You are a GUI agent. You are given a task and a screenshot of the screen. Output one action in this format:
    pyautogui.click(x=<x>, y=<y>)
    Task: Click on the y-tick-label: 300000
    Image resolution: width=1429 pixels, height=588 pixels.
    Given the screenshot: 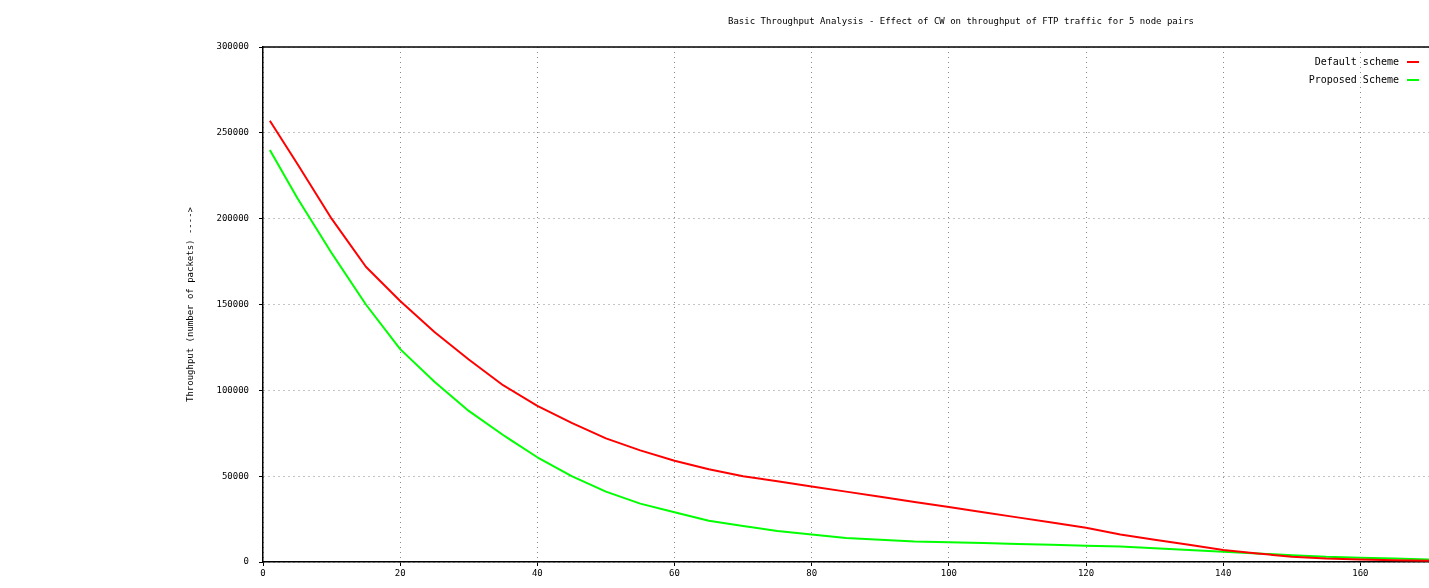 What is the action you would take?
    pyautogui.click(x=232, y=46)
    